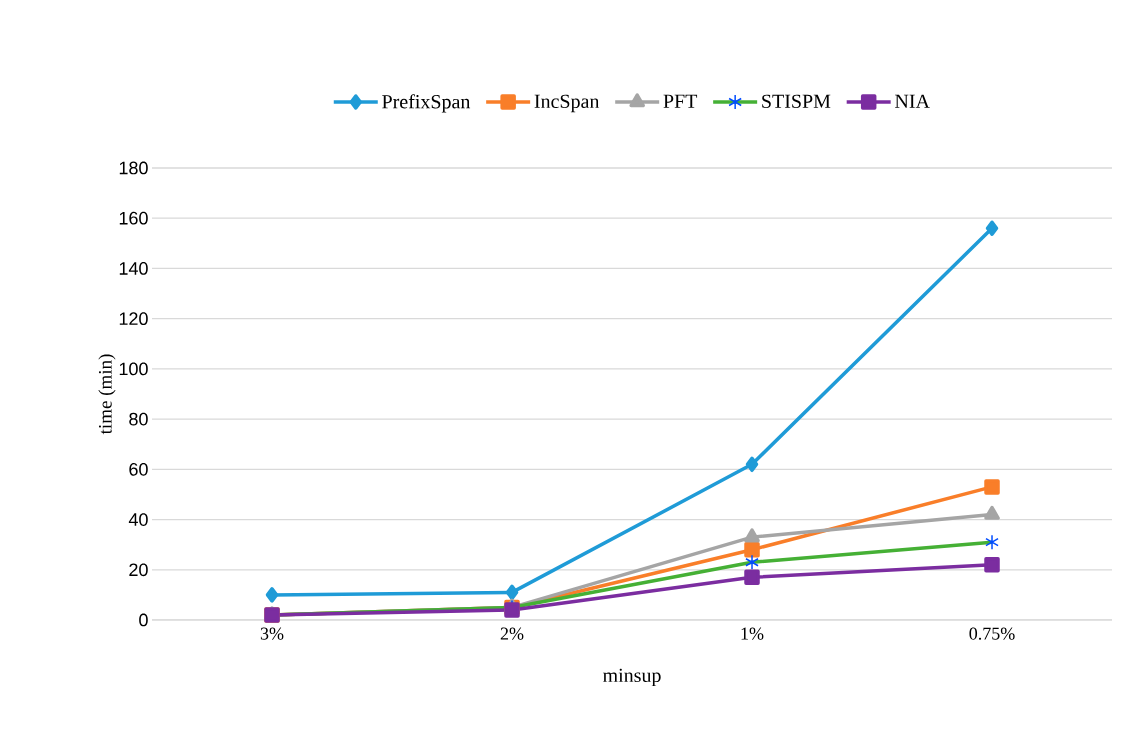  Describe the element at coordinates (107, 394) in the screenshot. I see `y-axis-title: time (min)` at that location.